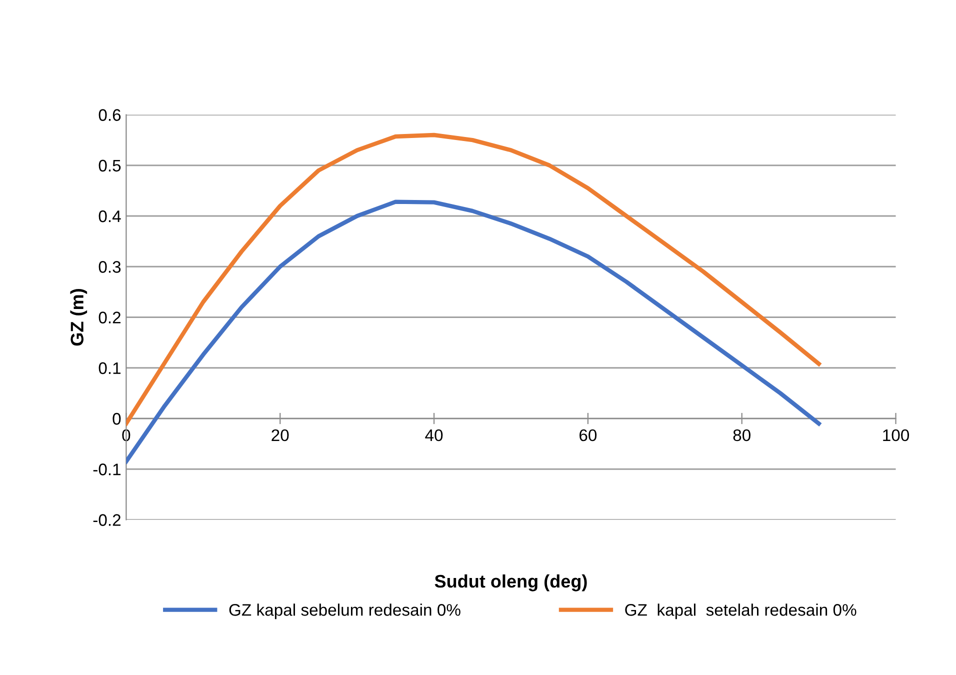 Image resolution: width=956 pixels, height=675 pixels. Describe the element at coordinates (588, 435) in the screenshot. I see `x-tick-label: 60` at that location.